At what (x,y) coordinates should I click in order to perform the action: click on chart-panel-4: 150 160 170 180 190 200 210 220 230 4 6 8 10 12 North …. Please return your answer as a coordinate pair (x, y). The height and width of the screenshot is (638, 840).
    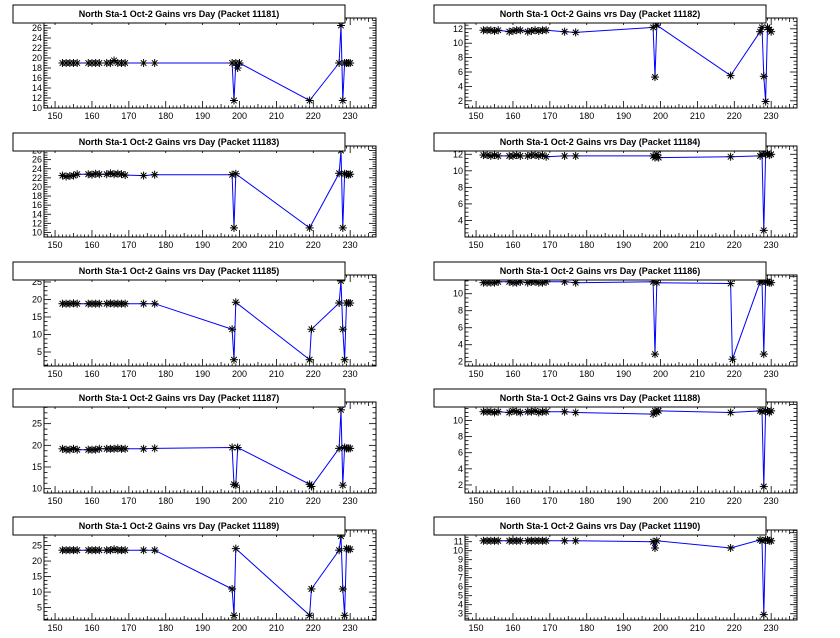
    Looking at the image, I should click on (615, 191).